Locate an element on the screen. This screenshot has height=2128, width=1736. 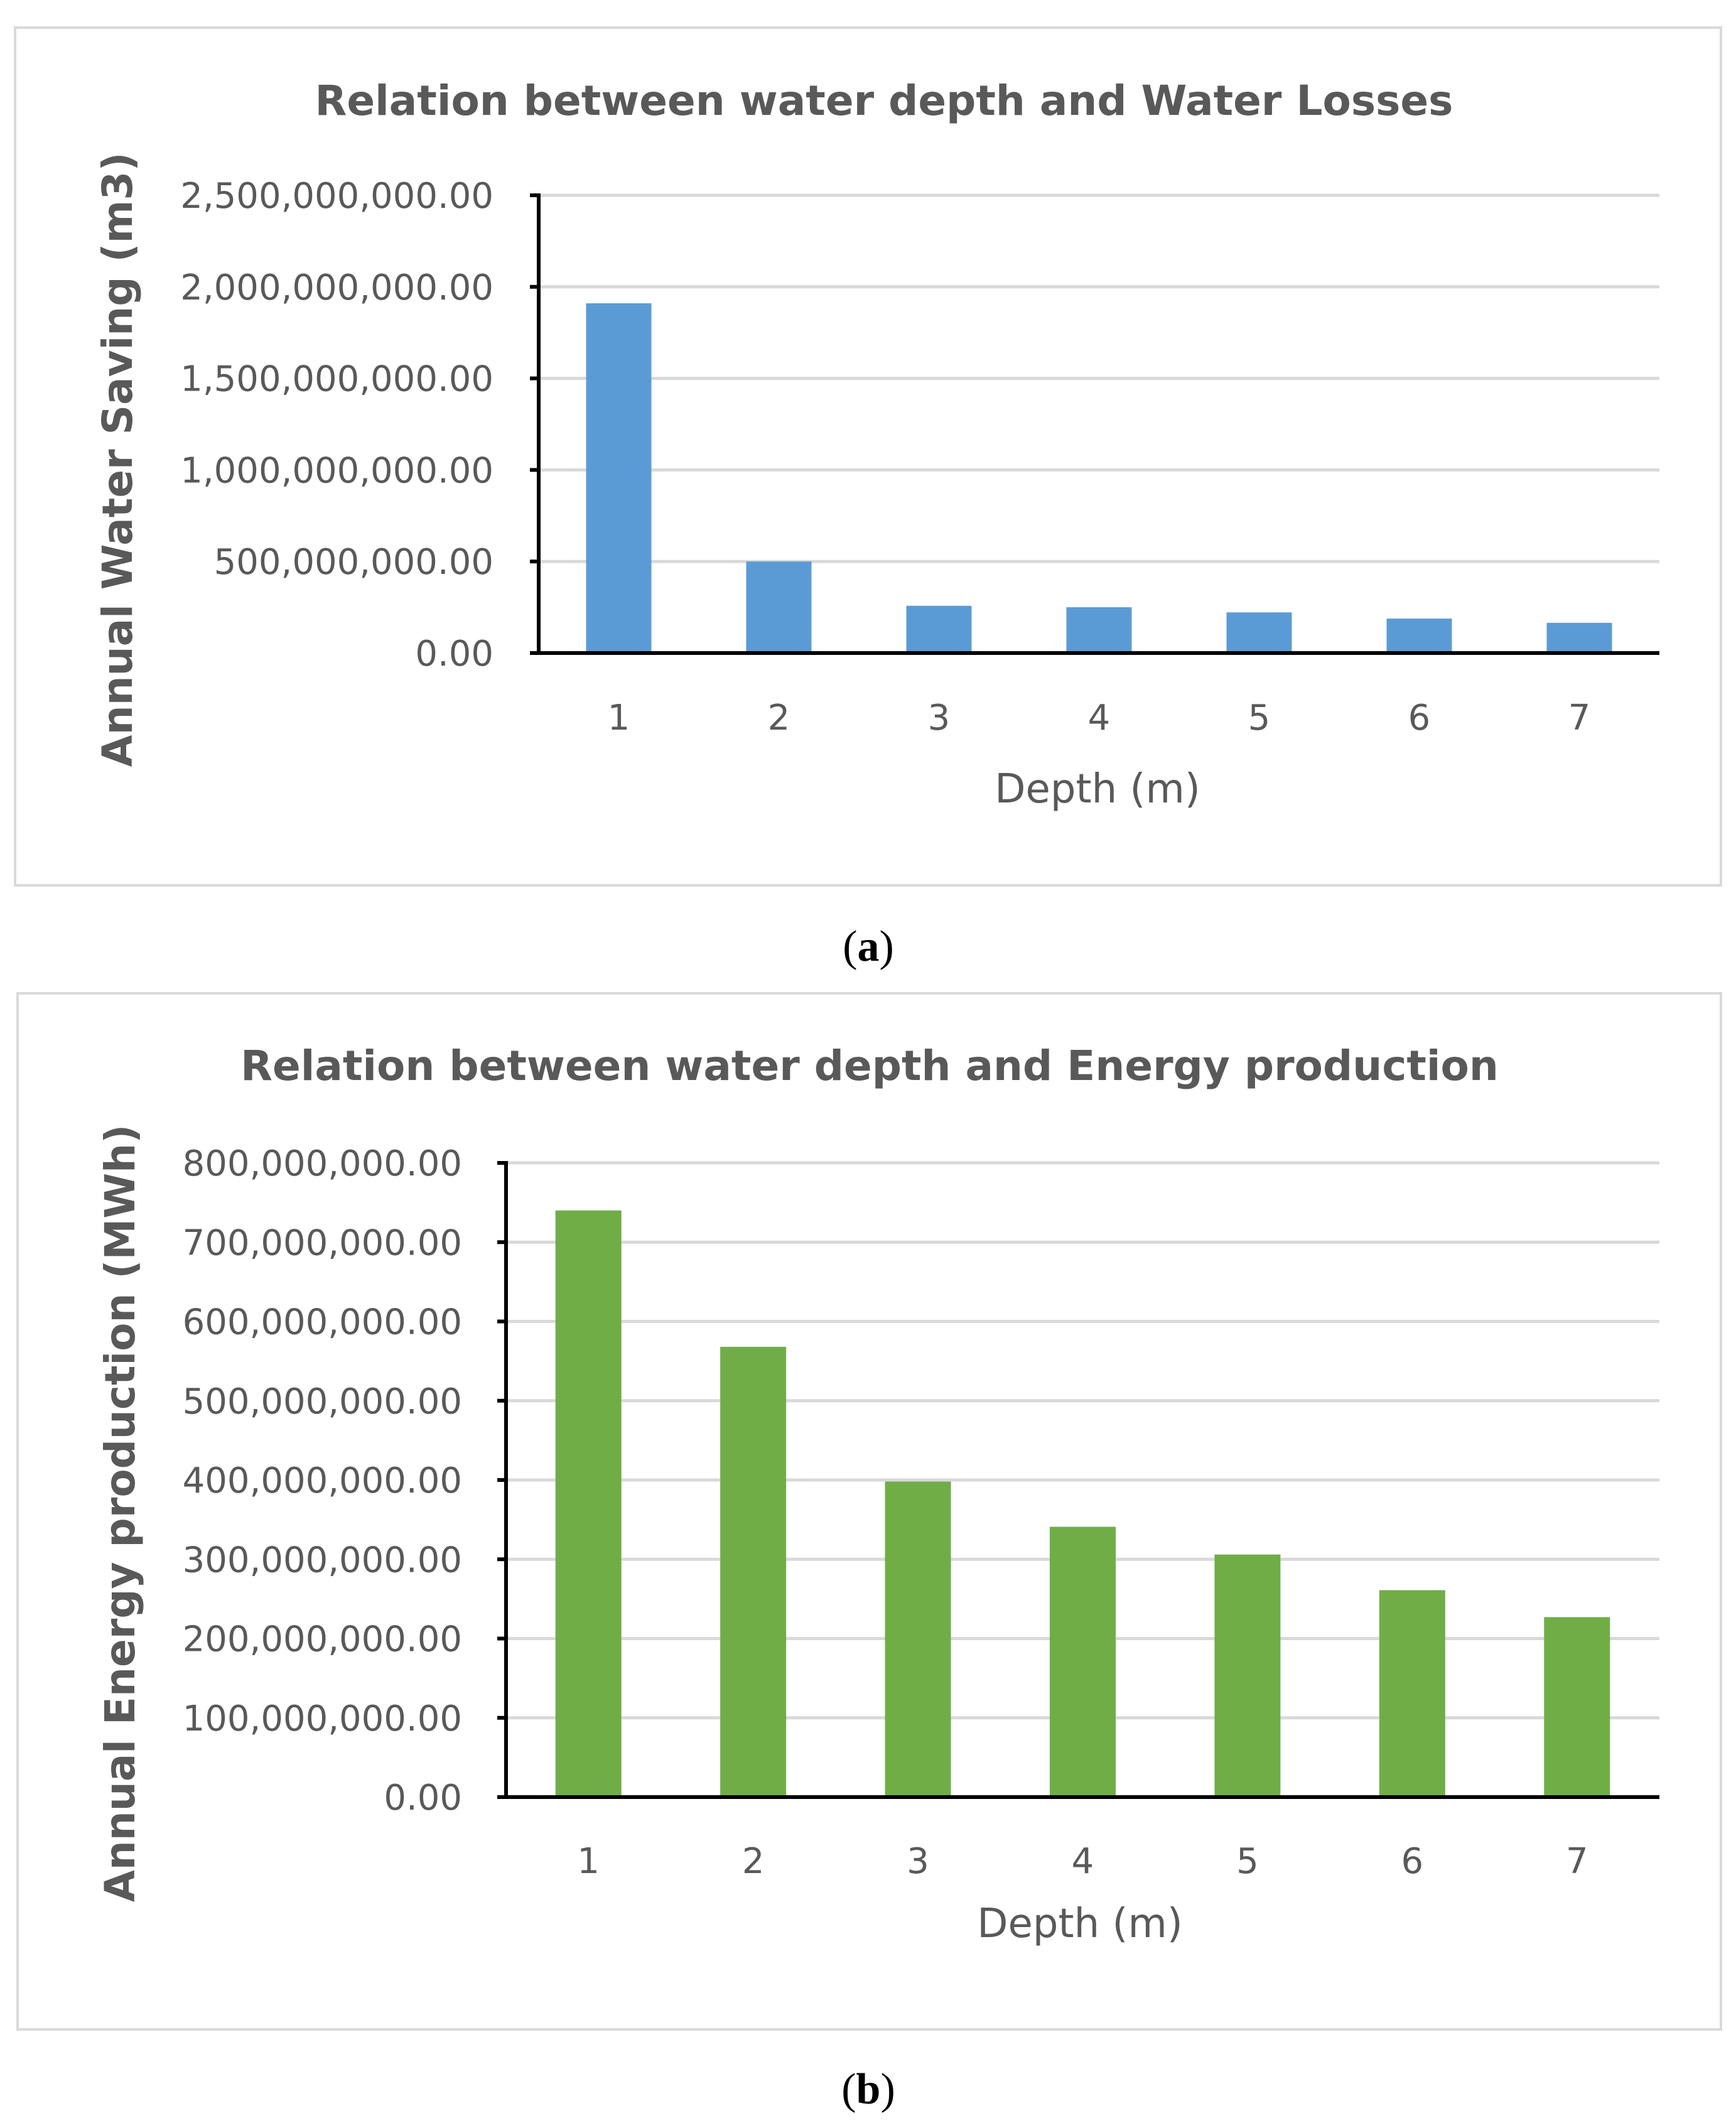
x-tick-label-b-4: 4 is located at coordinates (1083, 1862).